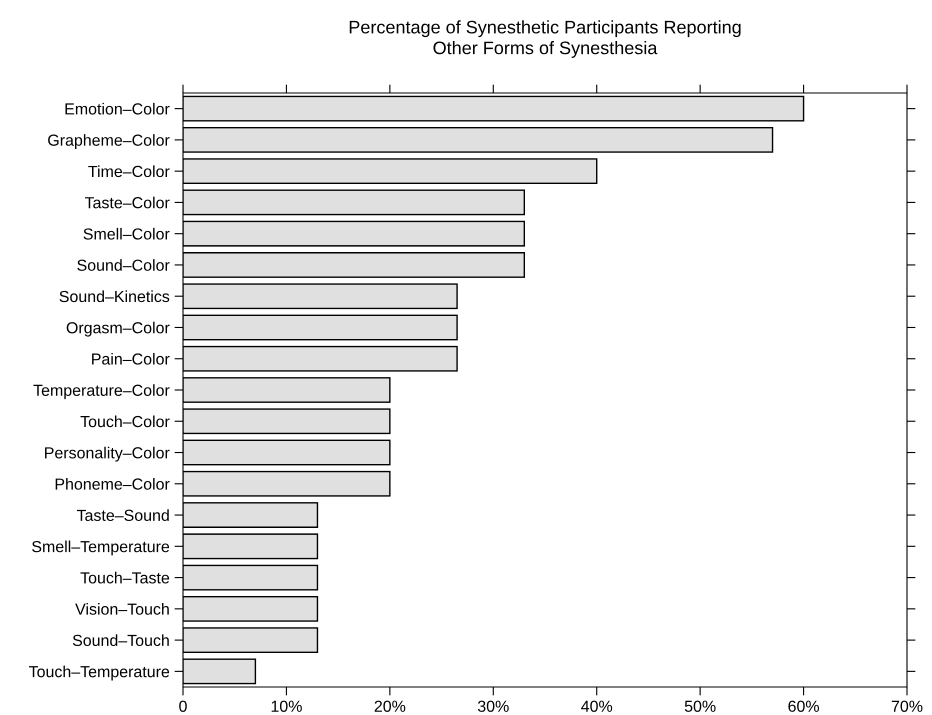 This screenshot has height=715, width=932. Describe the element at coordinates (118, 329) in the screenshot. I see `y-tick-label: Orgasm–Color` at that location.